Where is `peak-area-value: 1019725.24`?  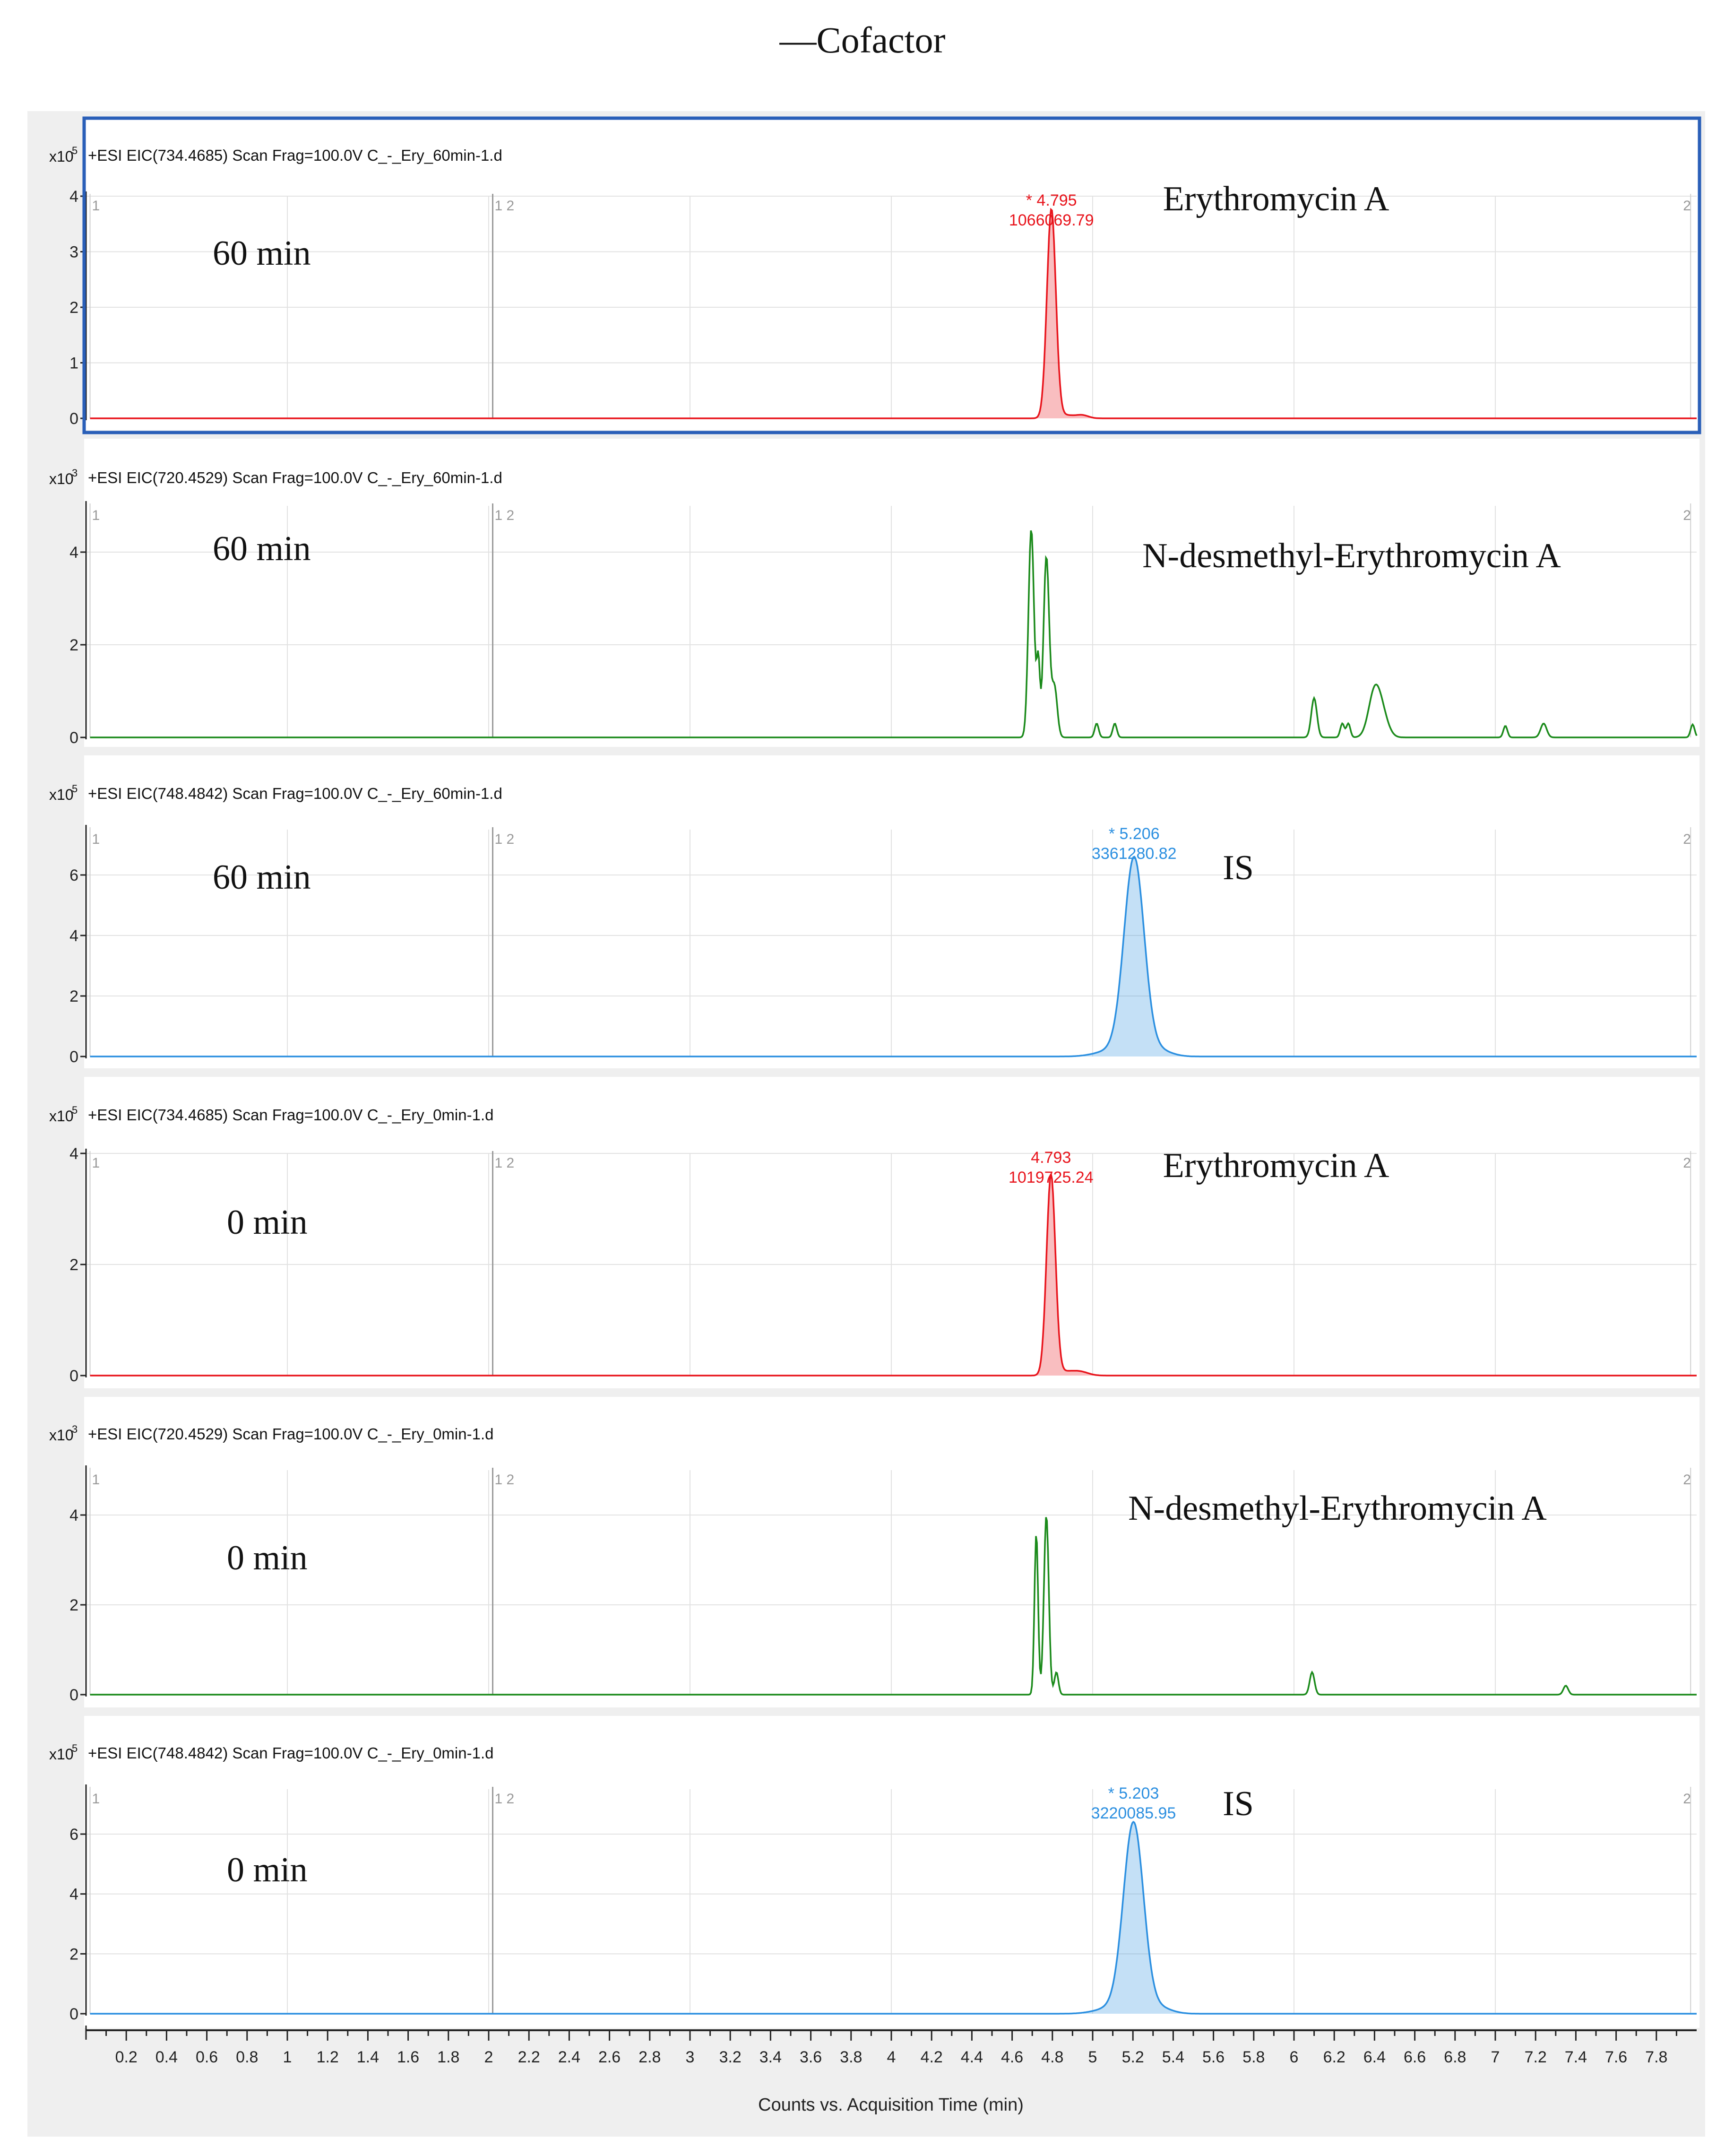
peak-area-value: 1019725.24 is located at coordinates (1051, 1177).